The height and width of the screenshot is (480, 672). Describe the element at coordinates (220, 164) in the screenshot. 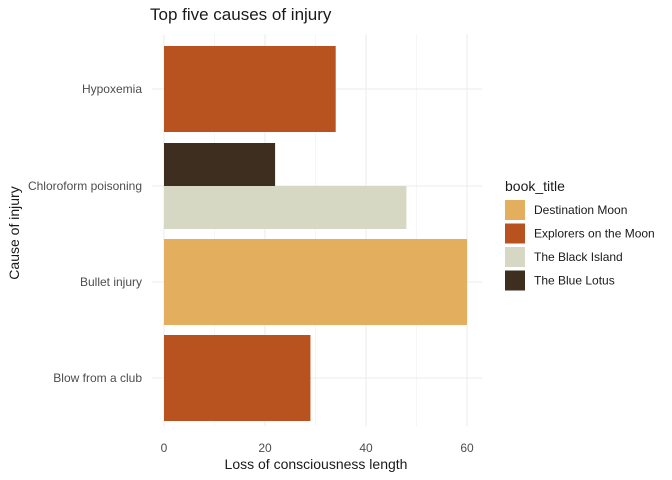

I see `bar-chloroform-poisoning-the-blue-lotus` at that location.